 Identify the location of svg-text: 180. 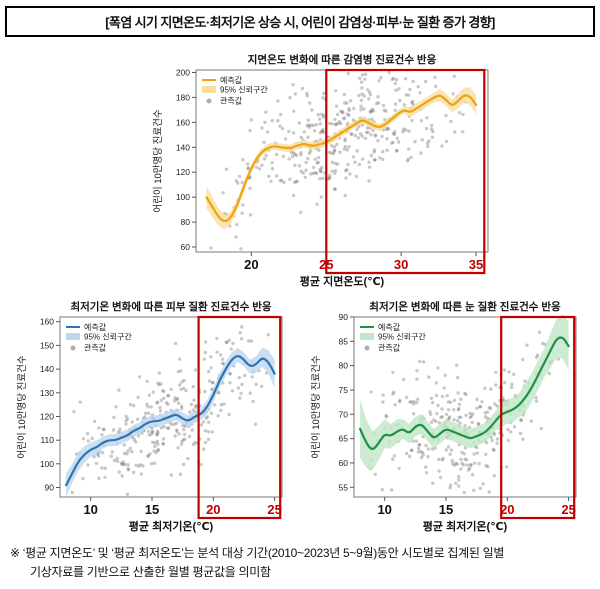
(183, 97).